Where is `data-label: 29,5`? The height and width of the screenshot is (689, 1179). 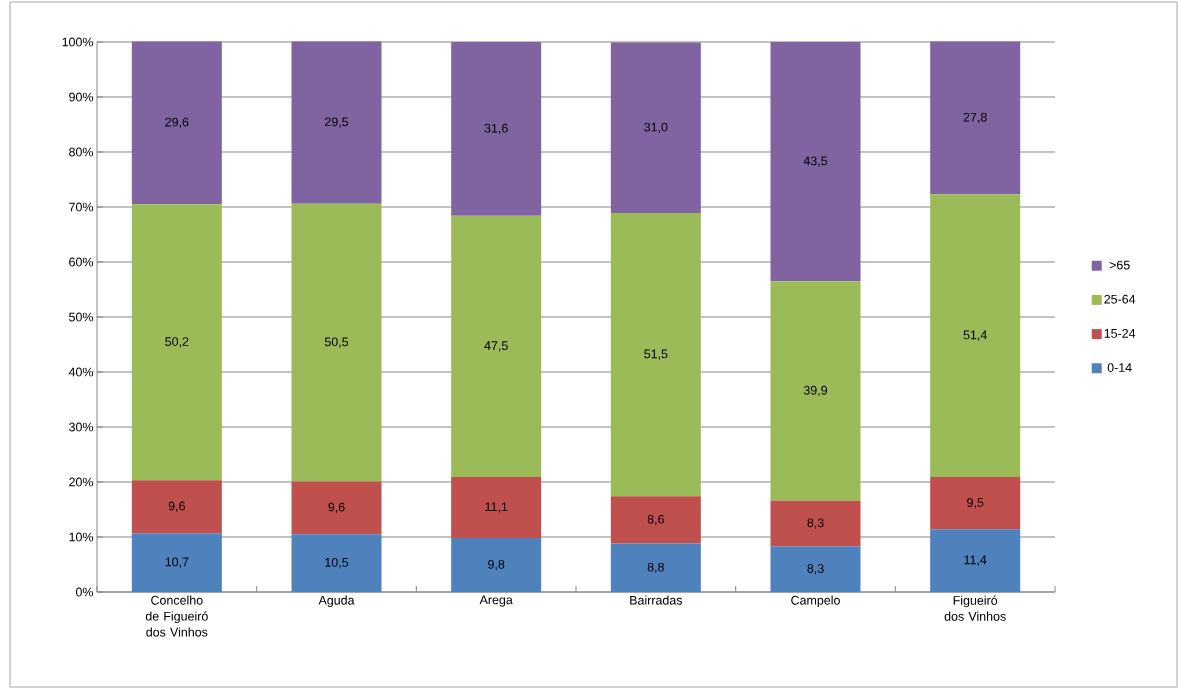
data-label: 29,5 is located at coordinates (337, 122).